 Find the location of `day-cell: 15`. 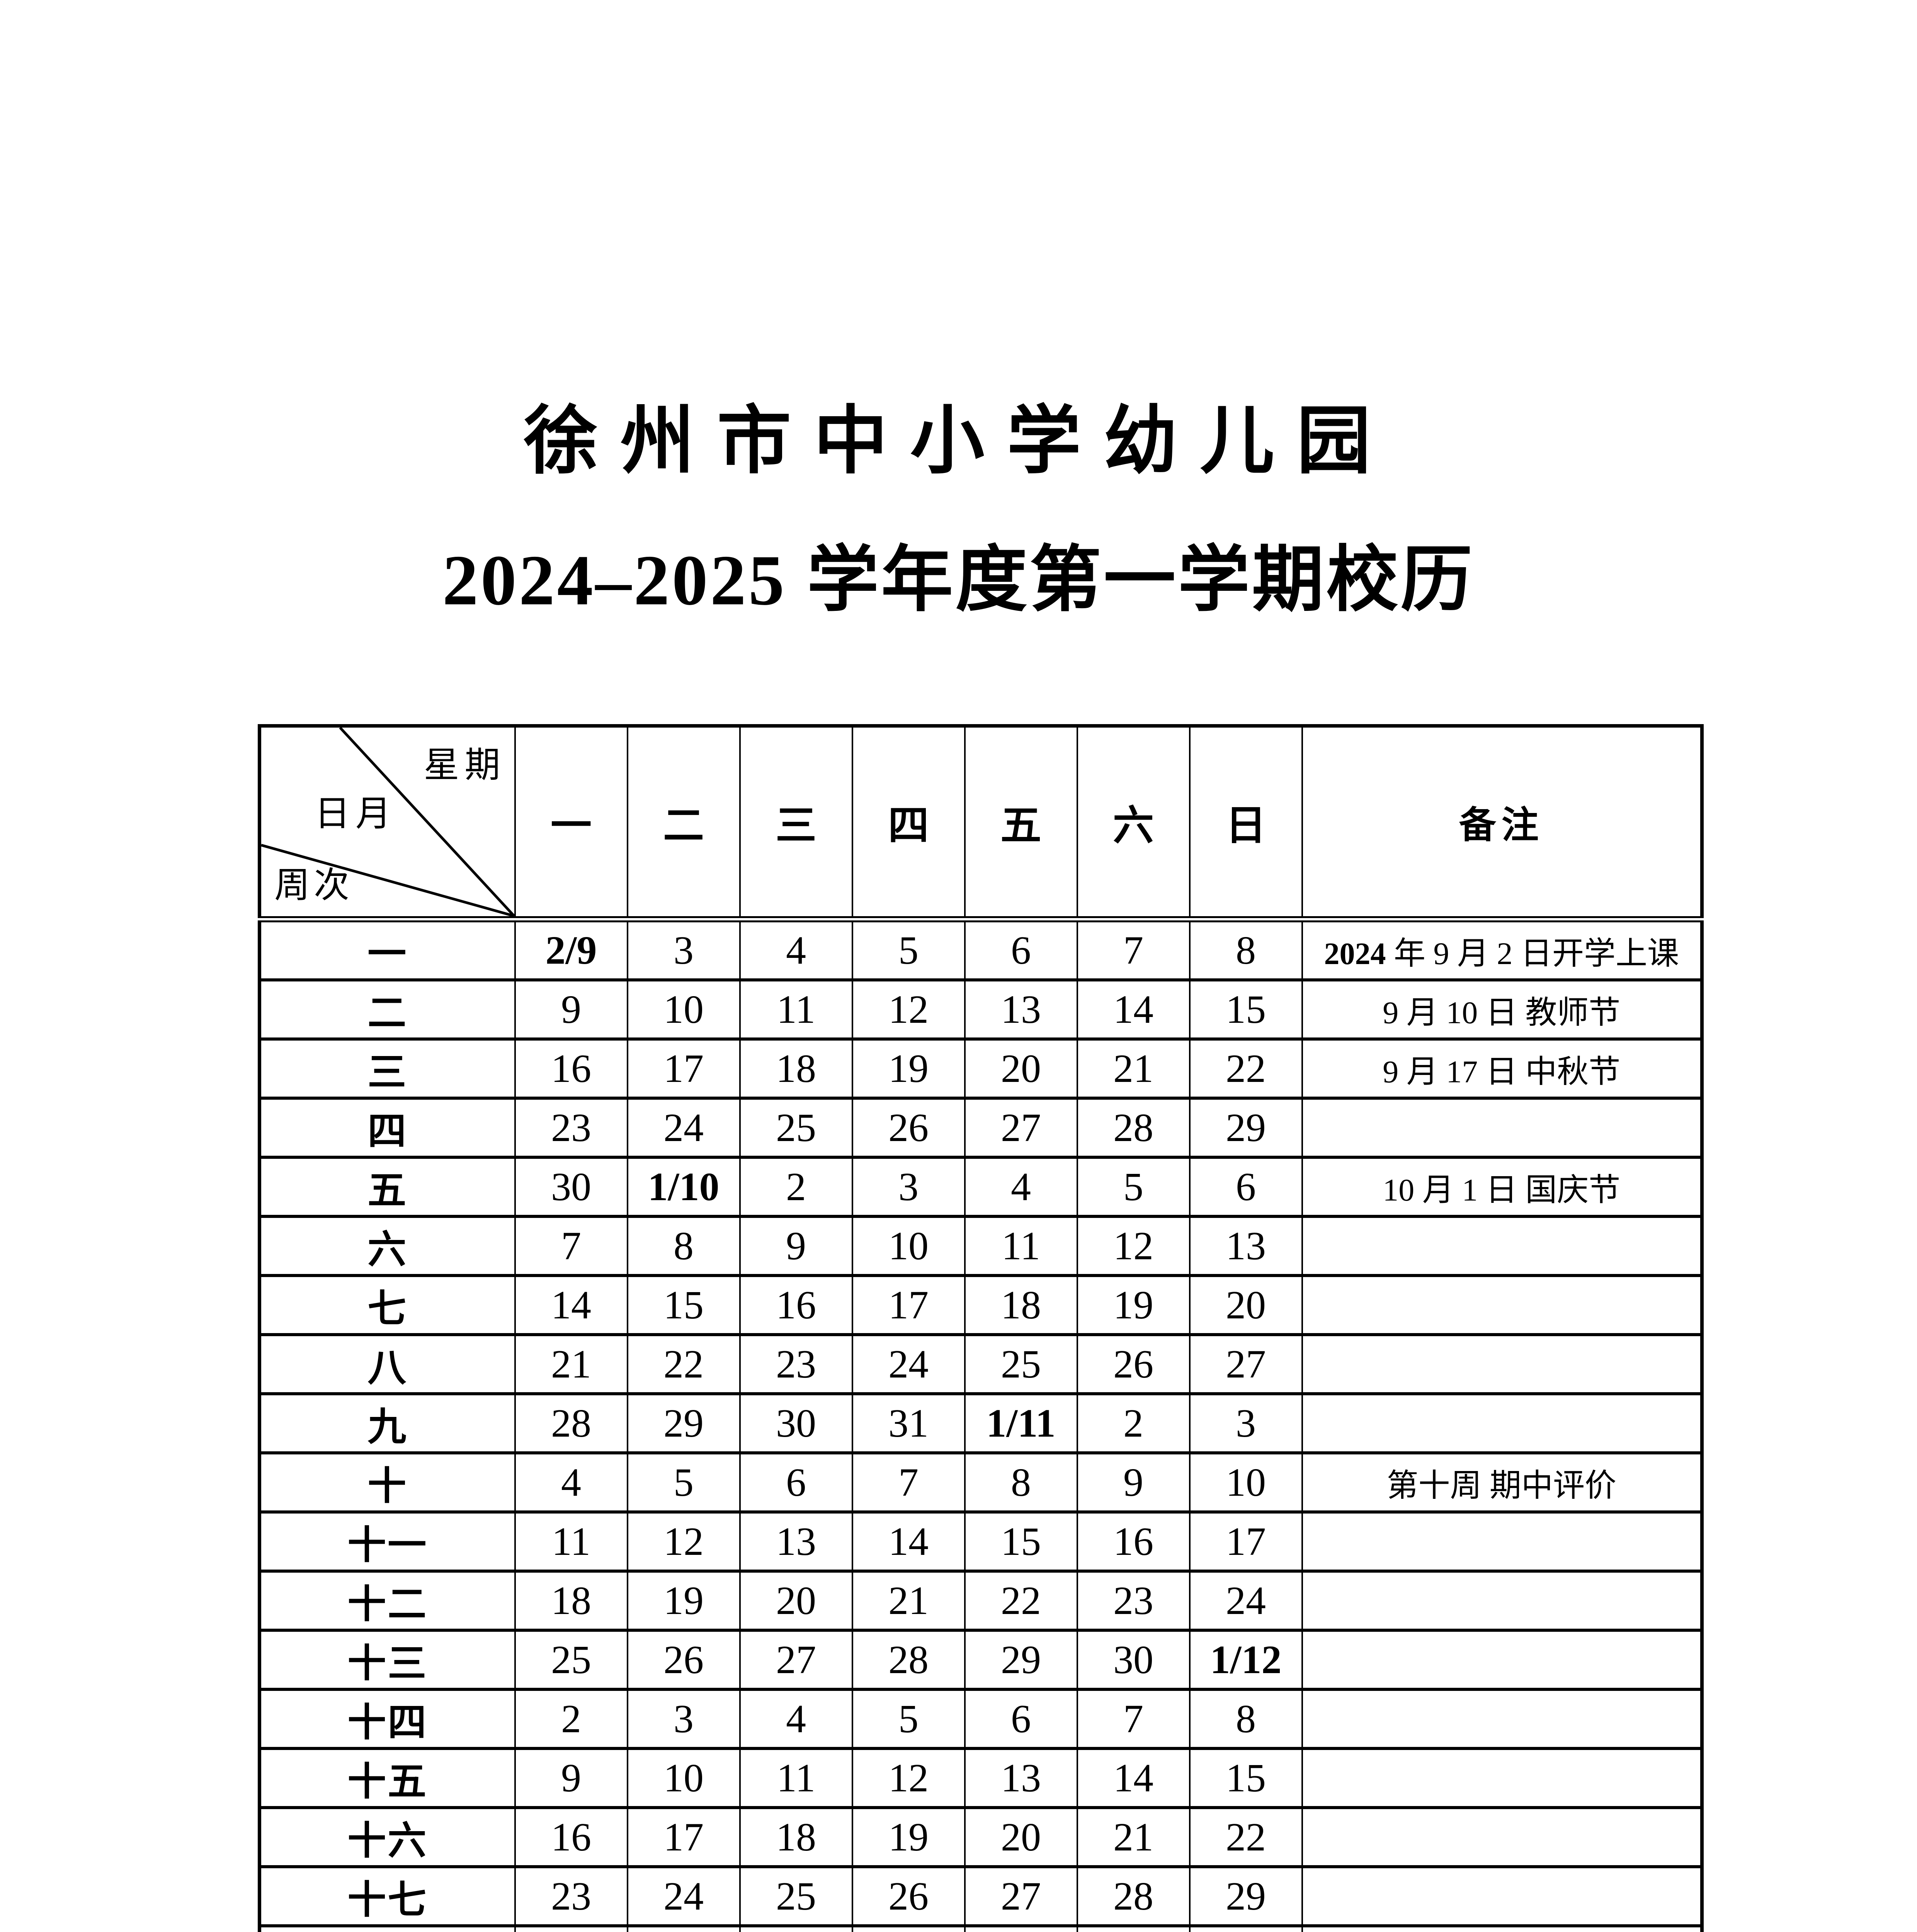

day-cell: 15 is located at coordinates (1246, 1778).